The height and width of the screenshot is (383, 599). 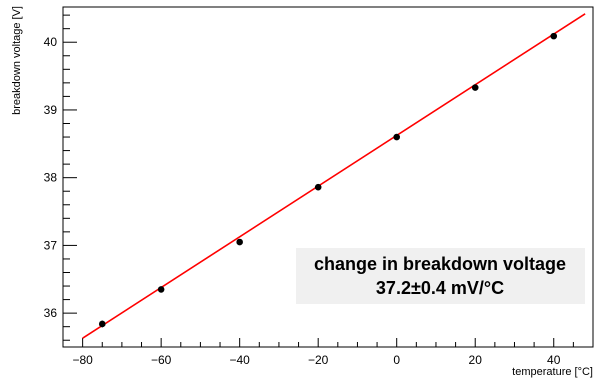 What do you see at coordinates (51, 42) in the screenshot?
I see `y-tick-label: 40` at bounding box center [51, 42].